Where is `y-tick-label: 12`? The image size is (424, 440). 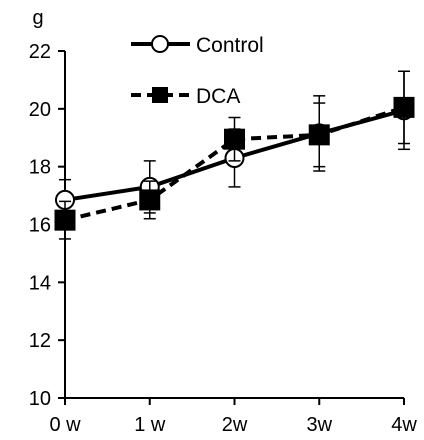 y-tick-label: 12 is located at coordinates (40, 341).